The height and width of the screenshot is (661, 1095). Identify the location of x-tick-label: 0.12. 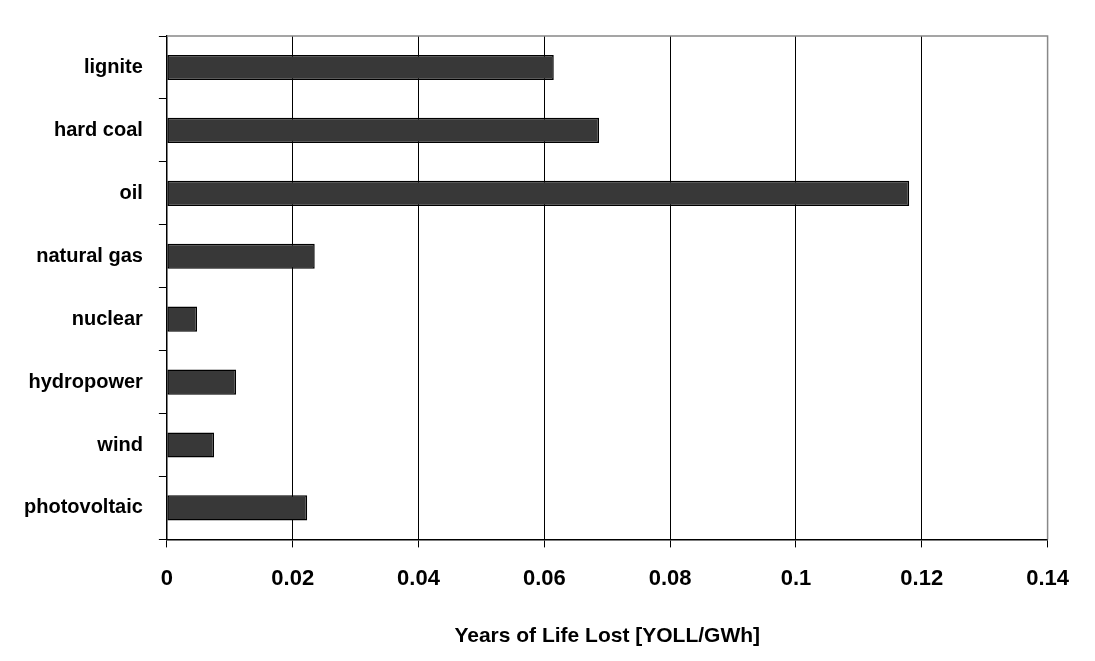
(922, 577).